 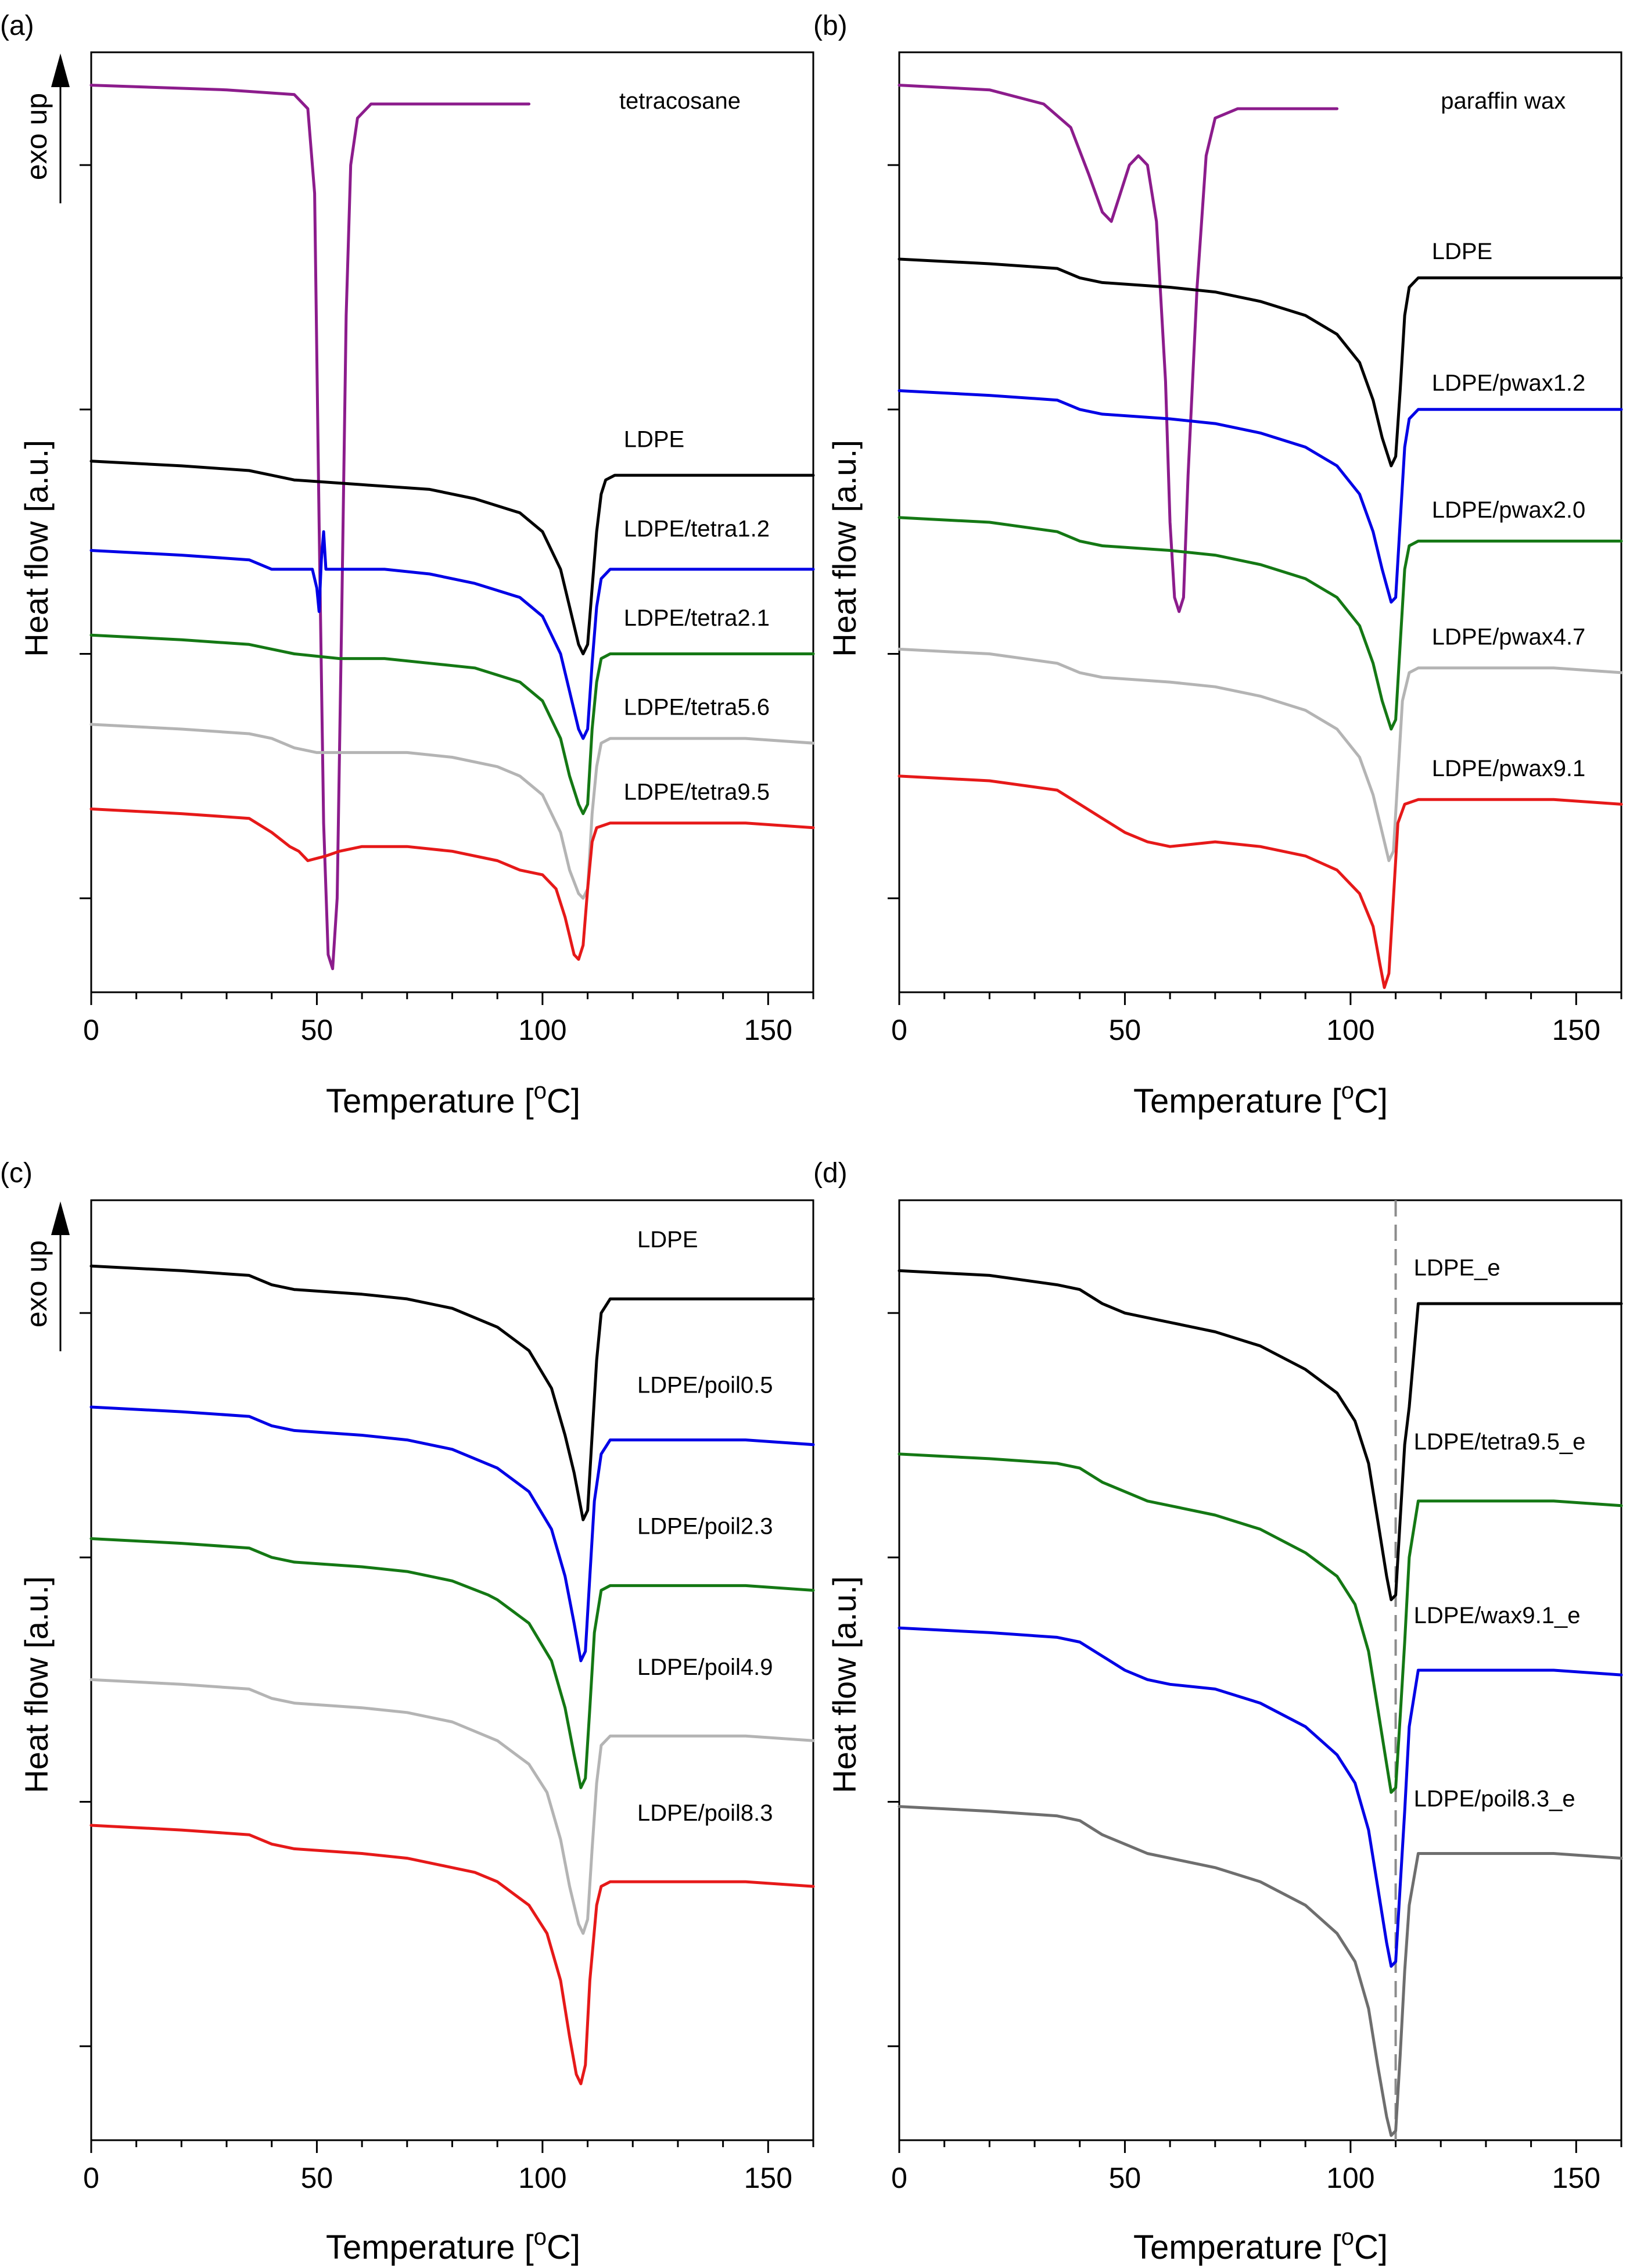 What do you see at coordinates (1457, 1267) in the screenshot?
I see `series-label: LDPE_e` at bounding box center [1457, 1267].